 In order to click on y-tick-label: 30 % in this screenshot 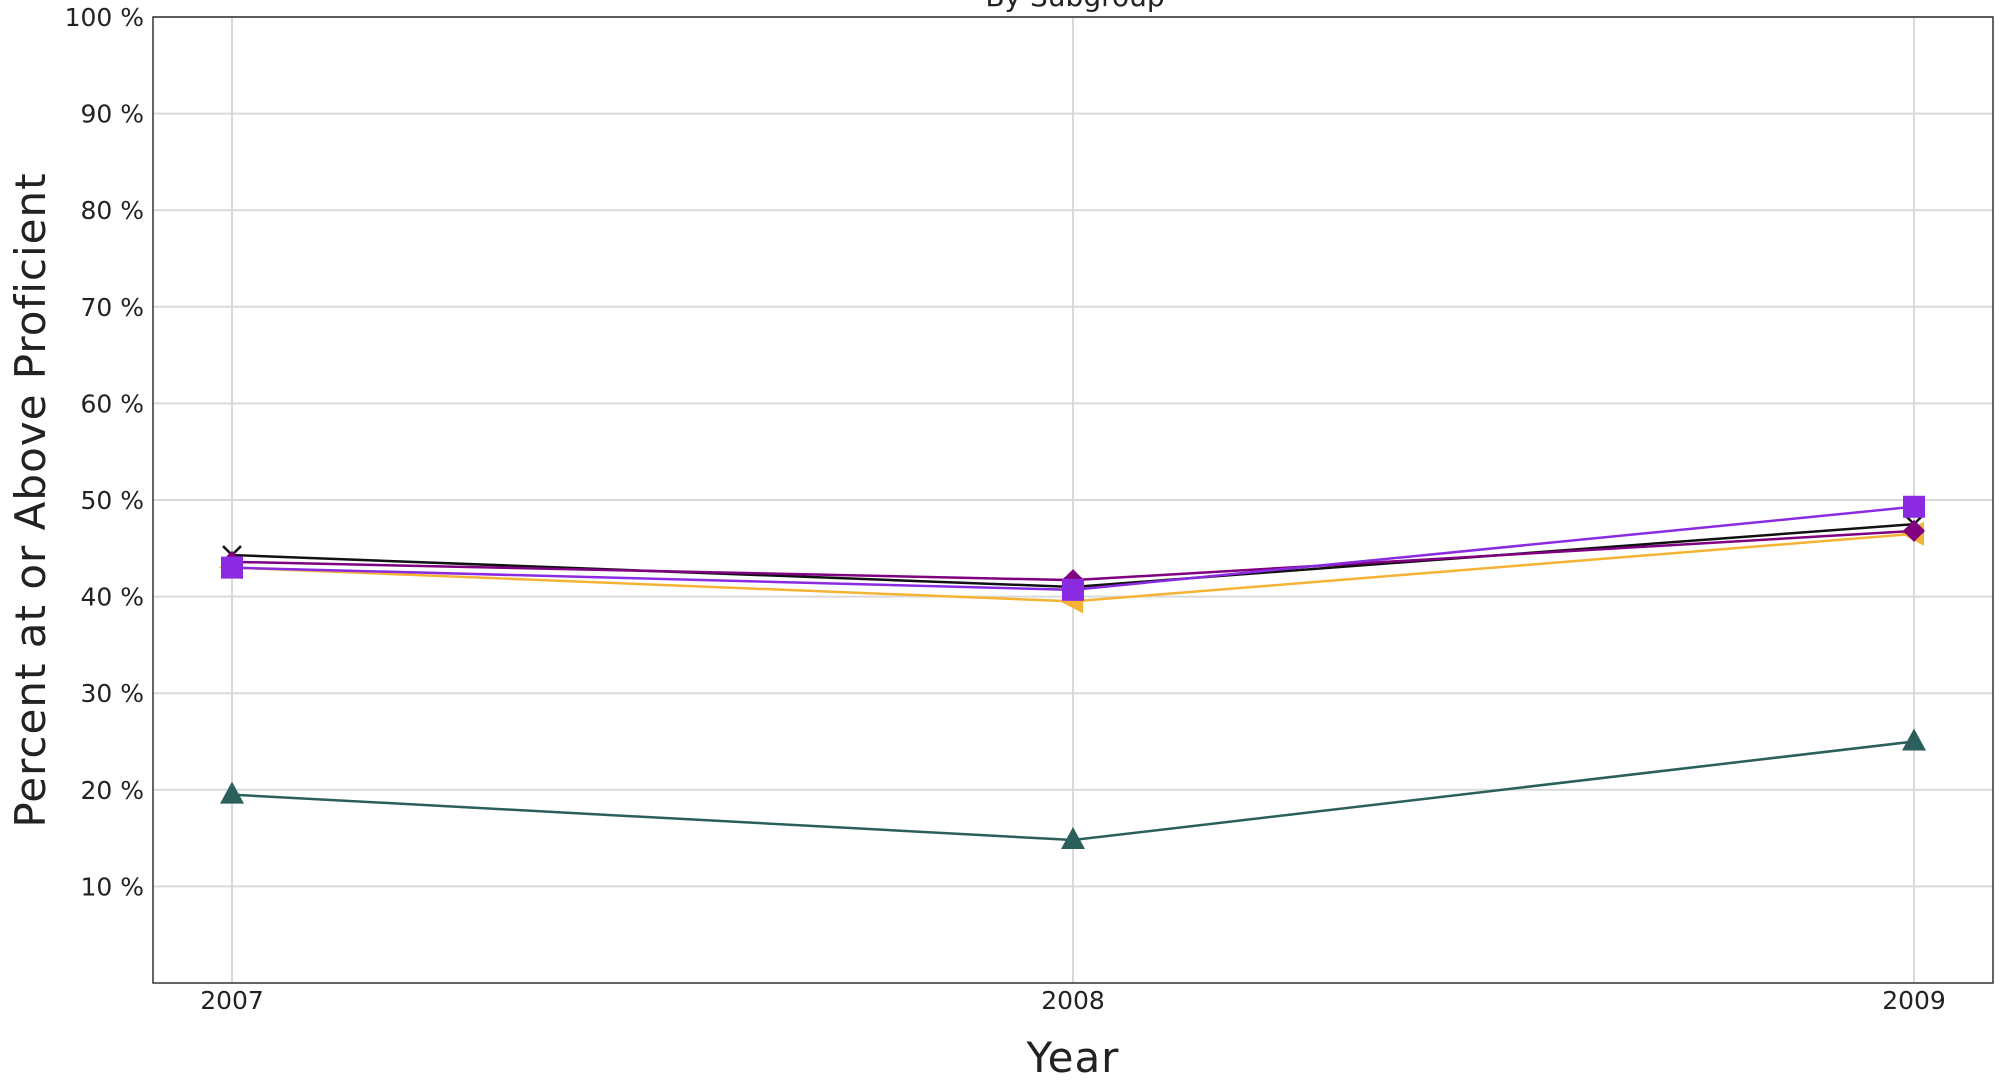, I will do `click(112, 693)`.